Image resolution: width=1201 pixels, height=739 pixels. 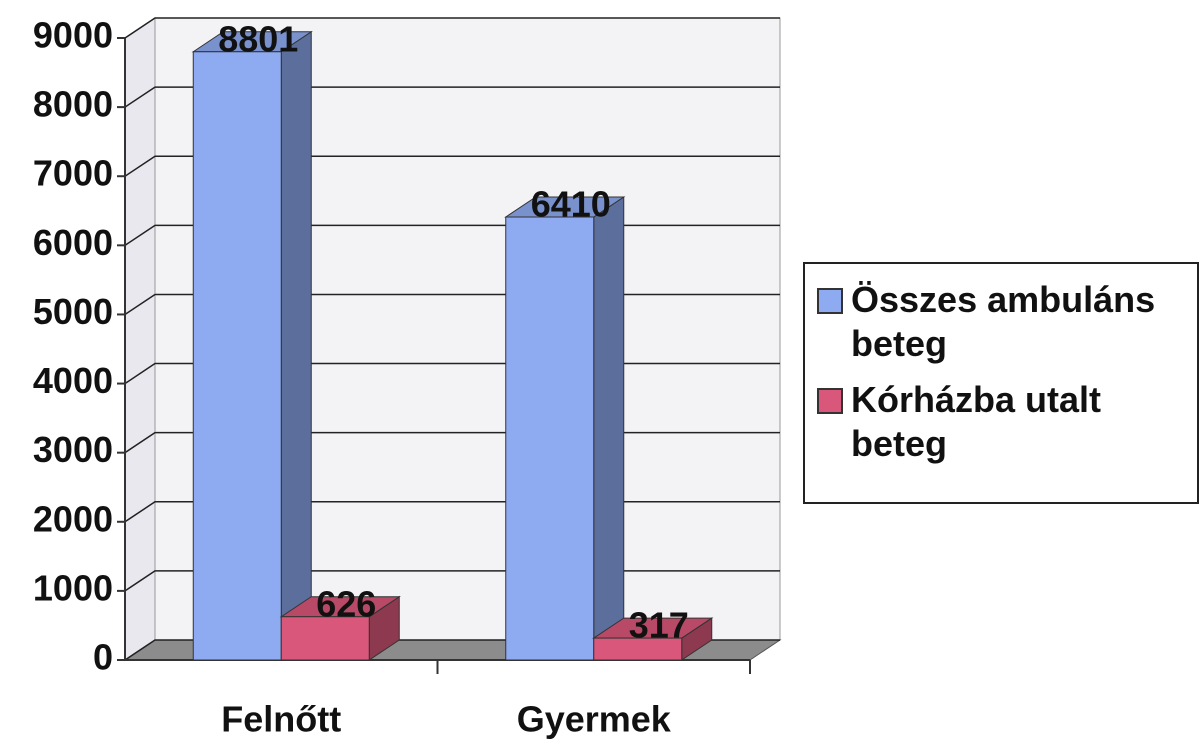 I want to click on y-tick-label: 1000, so click(x=73, y=587).